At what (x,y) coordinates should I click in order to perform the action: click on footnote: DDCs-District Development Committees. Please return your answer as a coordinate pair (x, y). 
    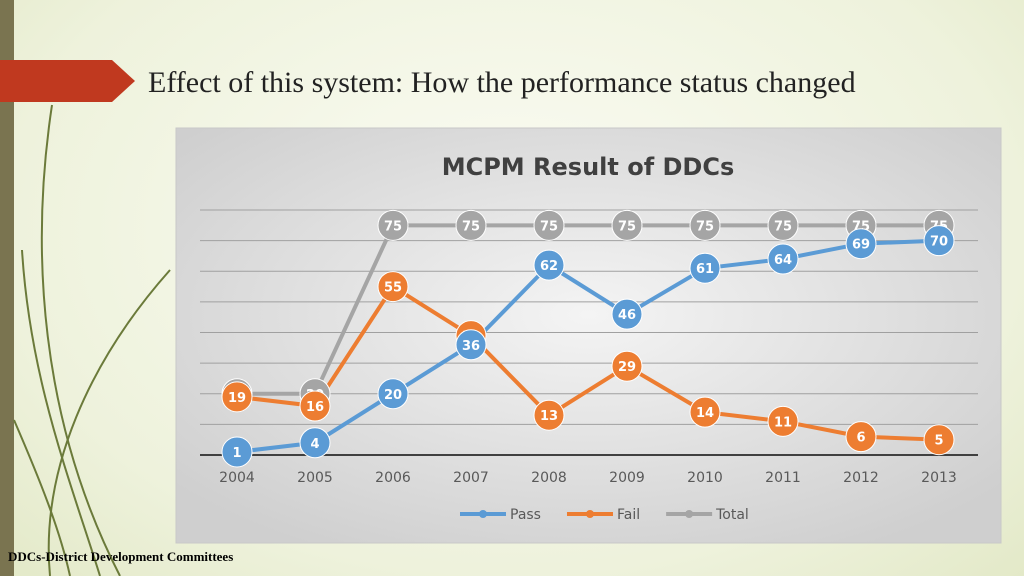
    Looking at the image, I should click on (120, 556).